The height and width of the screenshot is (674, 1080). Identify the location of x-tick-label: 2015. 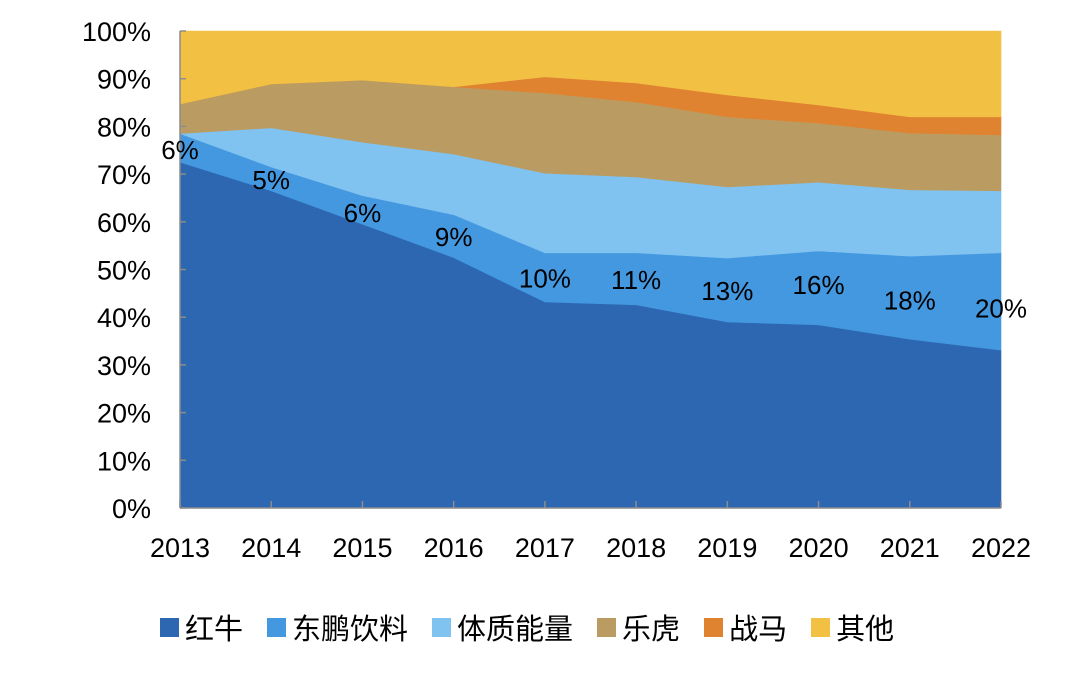
(362, 548).